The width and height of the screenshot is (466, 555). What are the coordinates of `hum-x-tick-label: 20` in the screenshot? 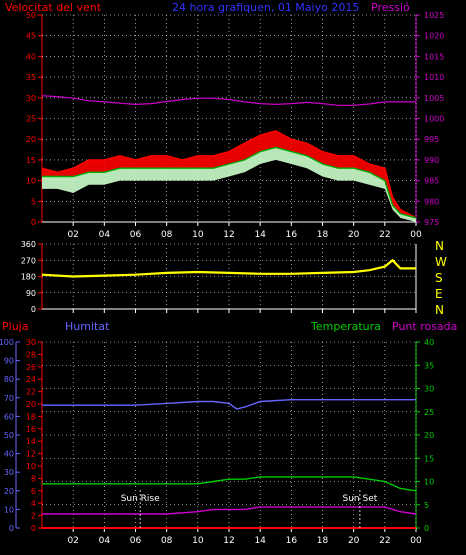 It's located at (354, 541).